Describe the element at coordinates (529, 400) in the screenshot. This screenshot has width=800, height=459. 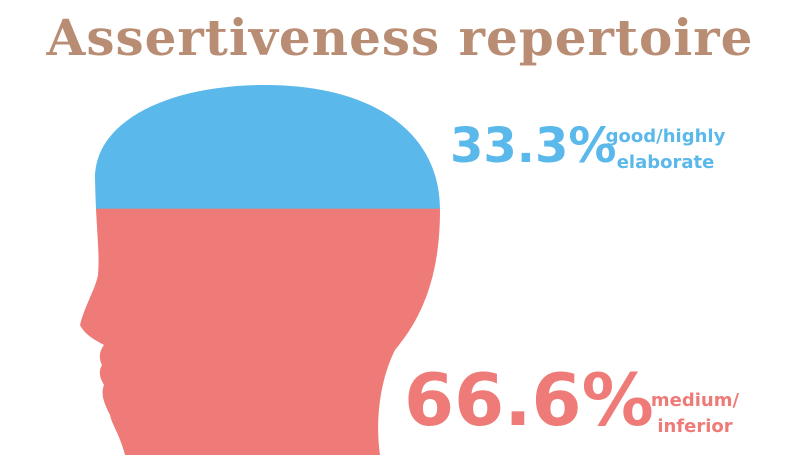
I see `value-label: 66.6%` at that location.